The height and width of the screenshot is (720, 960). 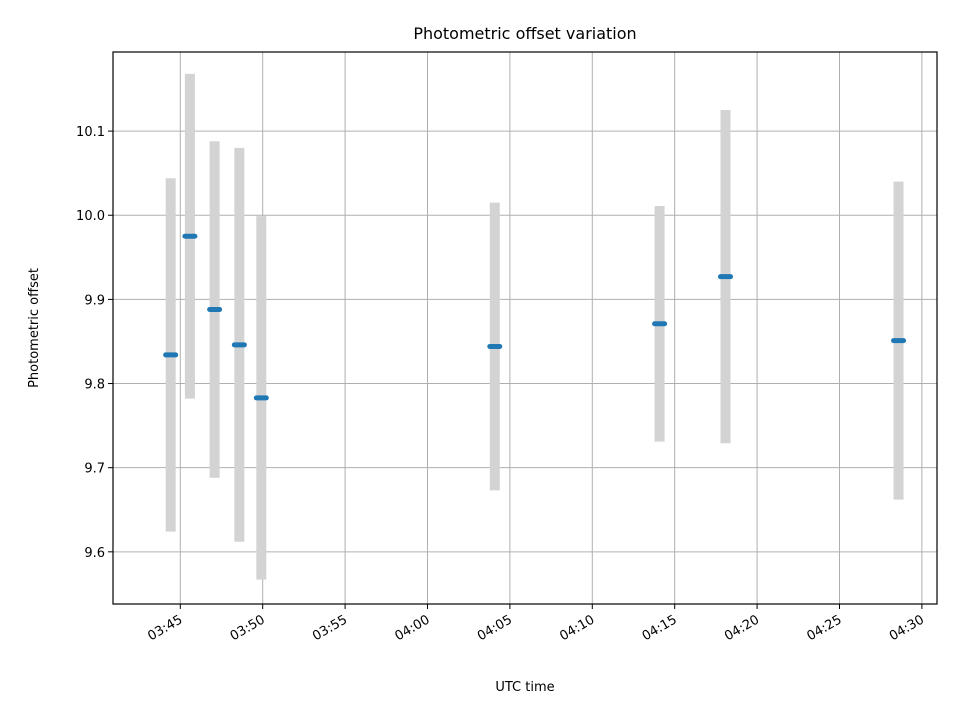 What do you see at coordinates (94, 385) in the screenshot?
I see `y-tick-label: 9.8` at bounding box center [94, 385].